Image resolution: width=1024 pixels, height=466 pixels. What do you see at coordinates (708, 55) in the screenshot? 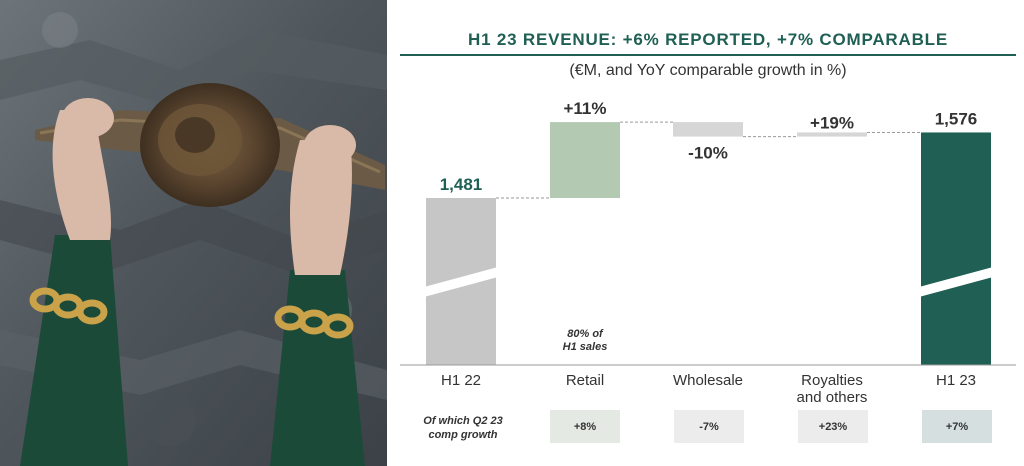
I see `title-divider` at bounding box center [708, 55].